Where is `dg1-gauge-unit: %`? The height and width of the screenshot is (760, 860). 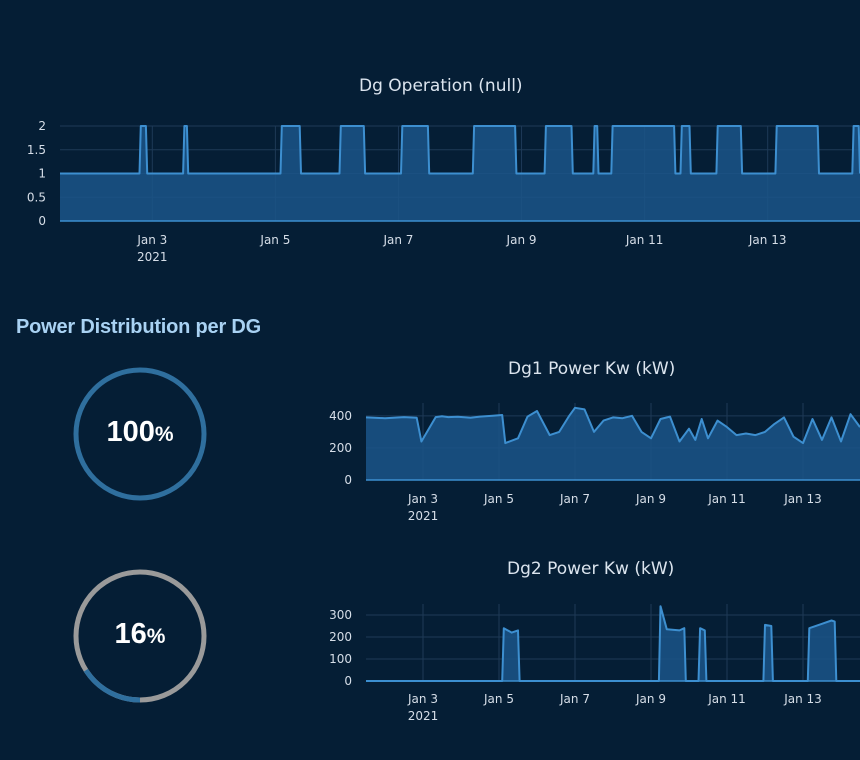 dg1-gauge-unit: % is located at coordinates (164, 434).